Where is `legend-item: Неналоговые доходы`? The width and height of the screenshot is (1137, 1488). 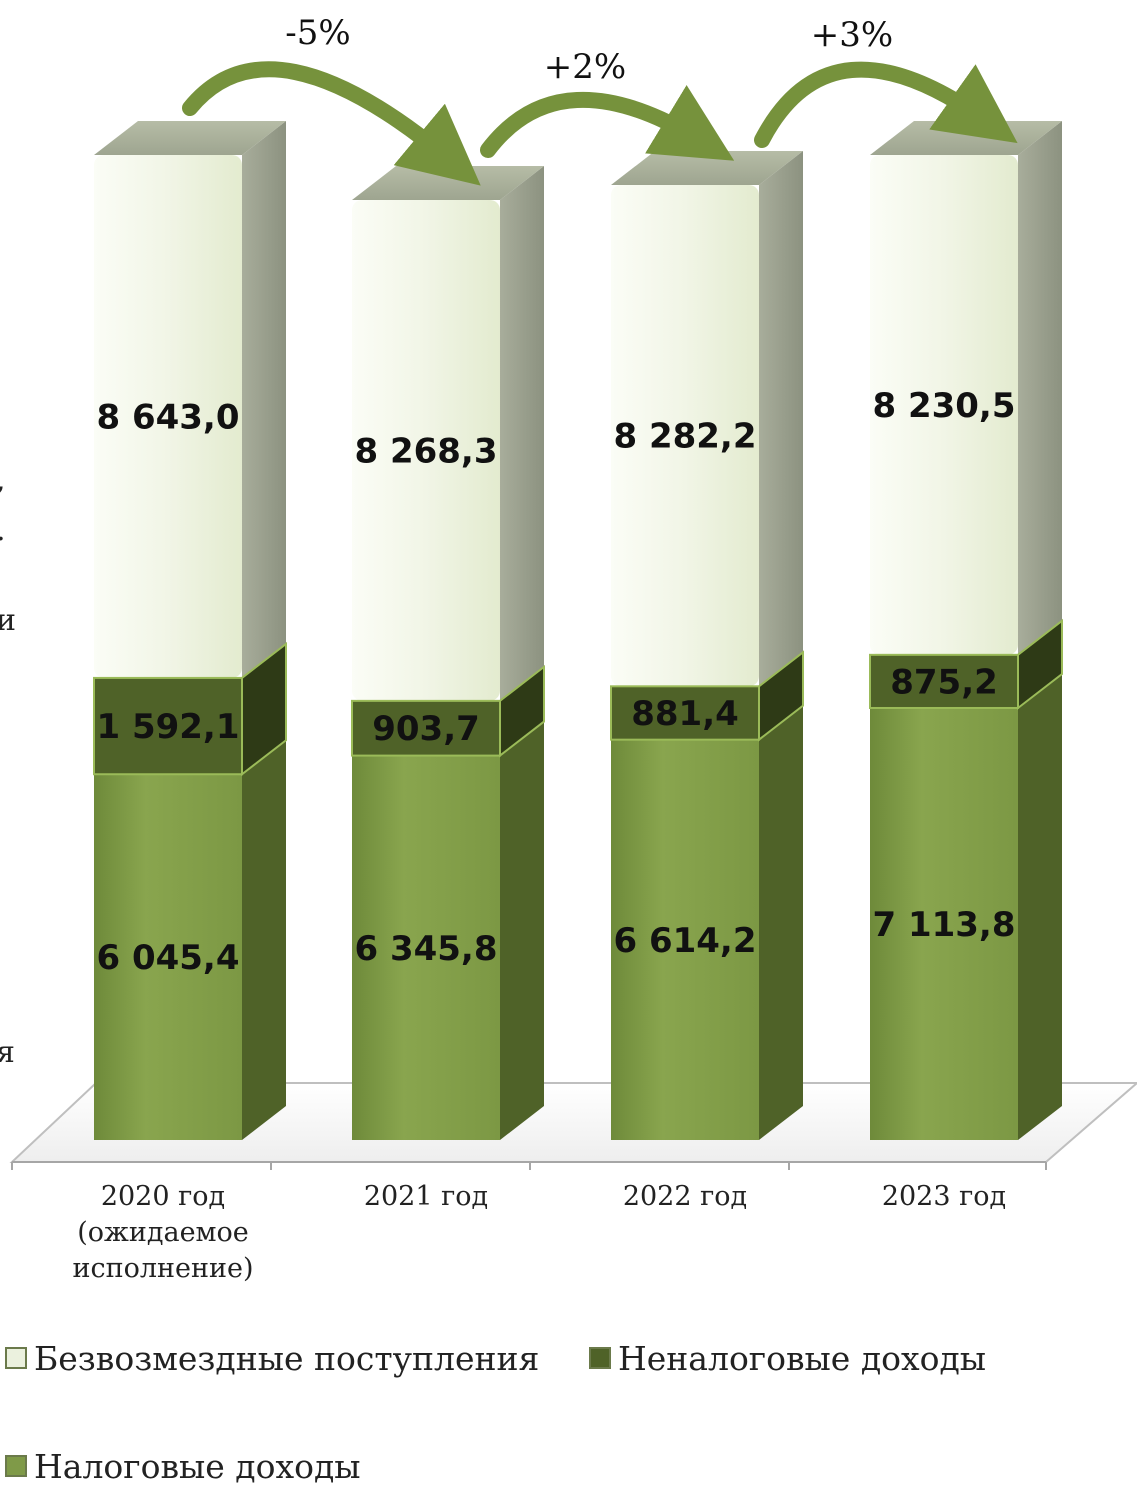 legend-item: Неналоговые доходы is located at coordinates (787, 1358).